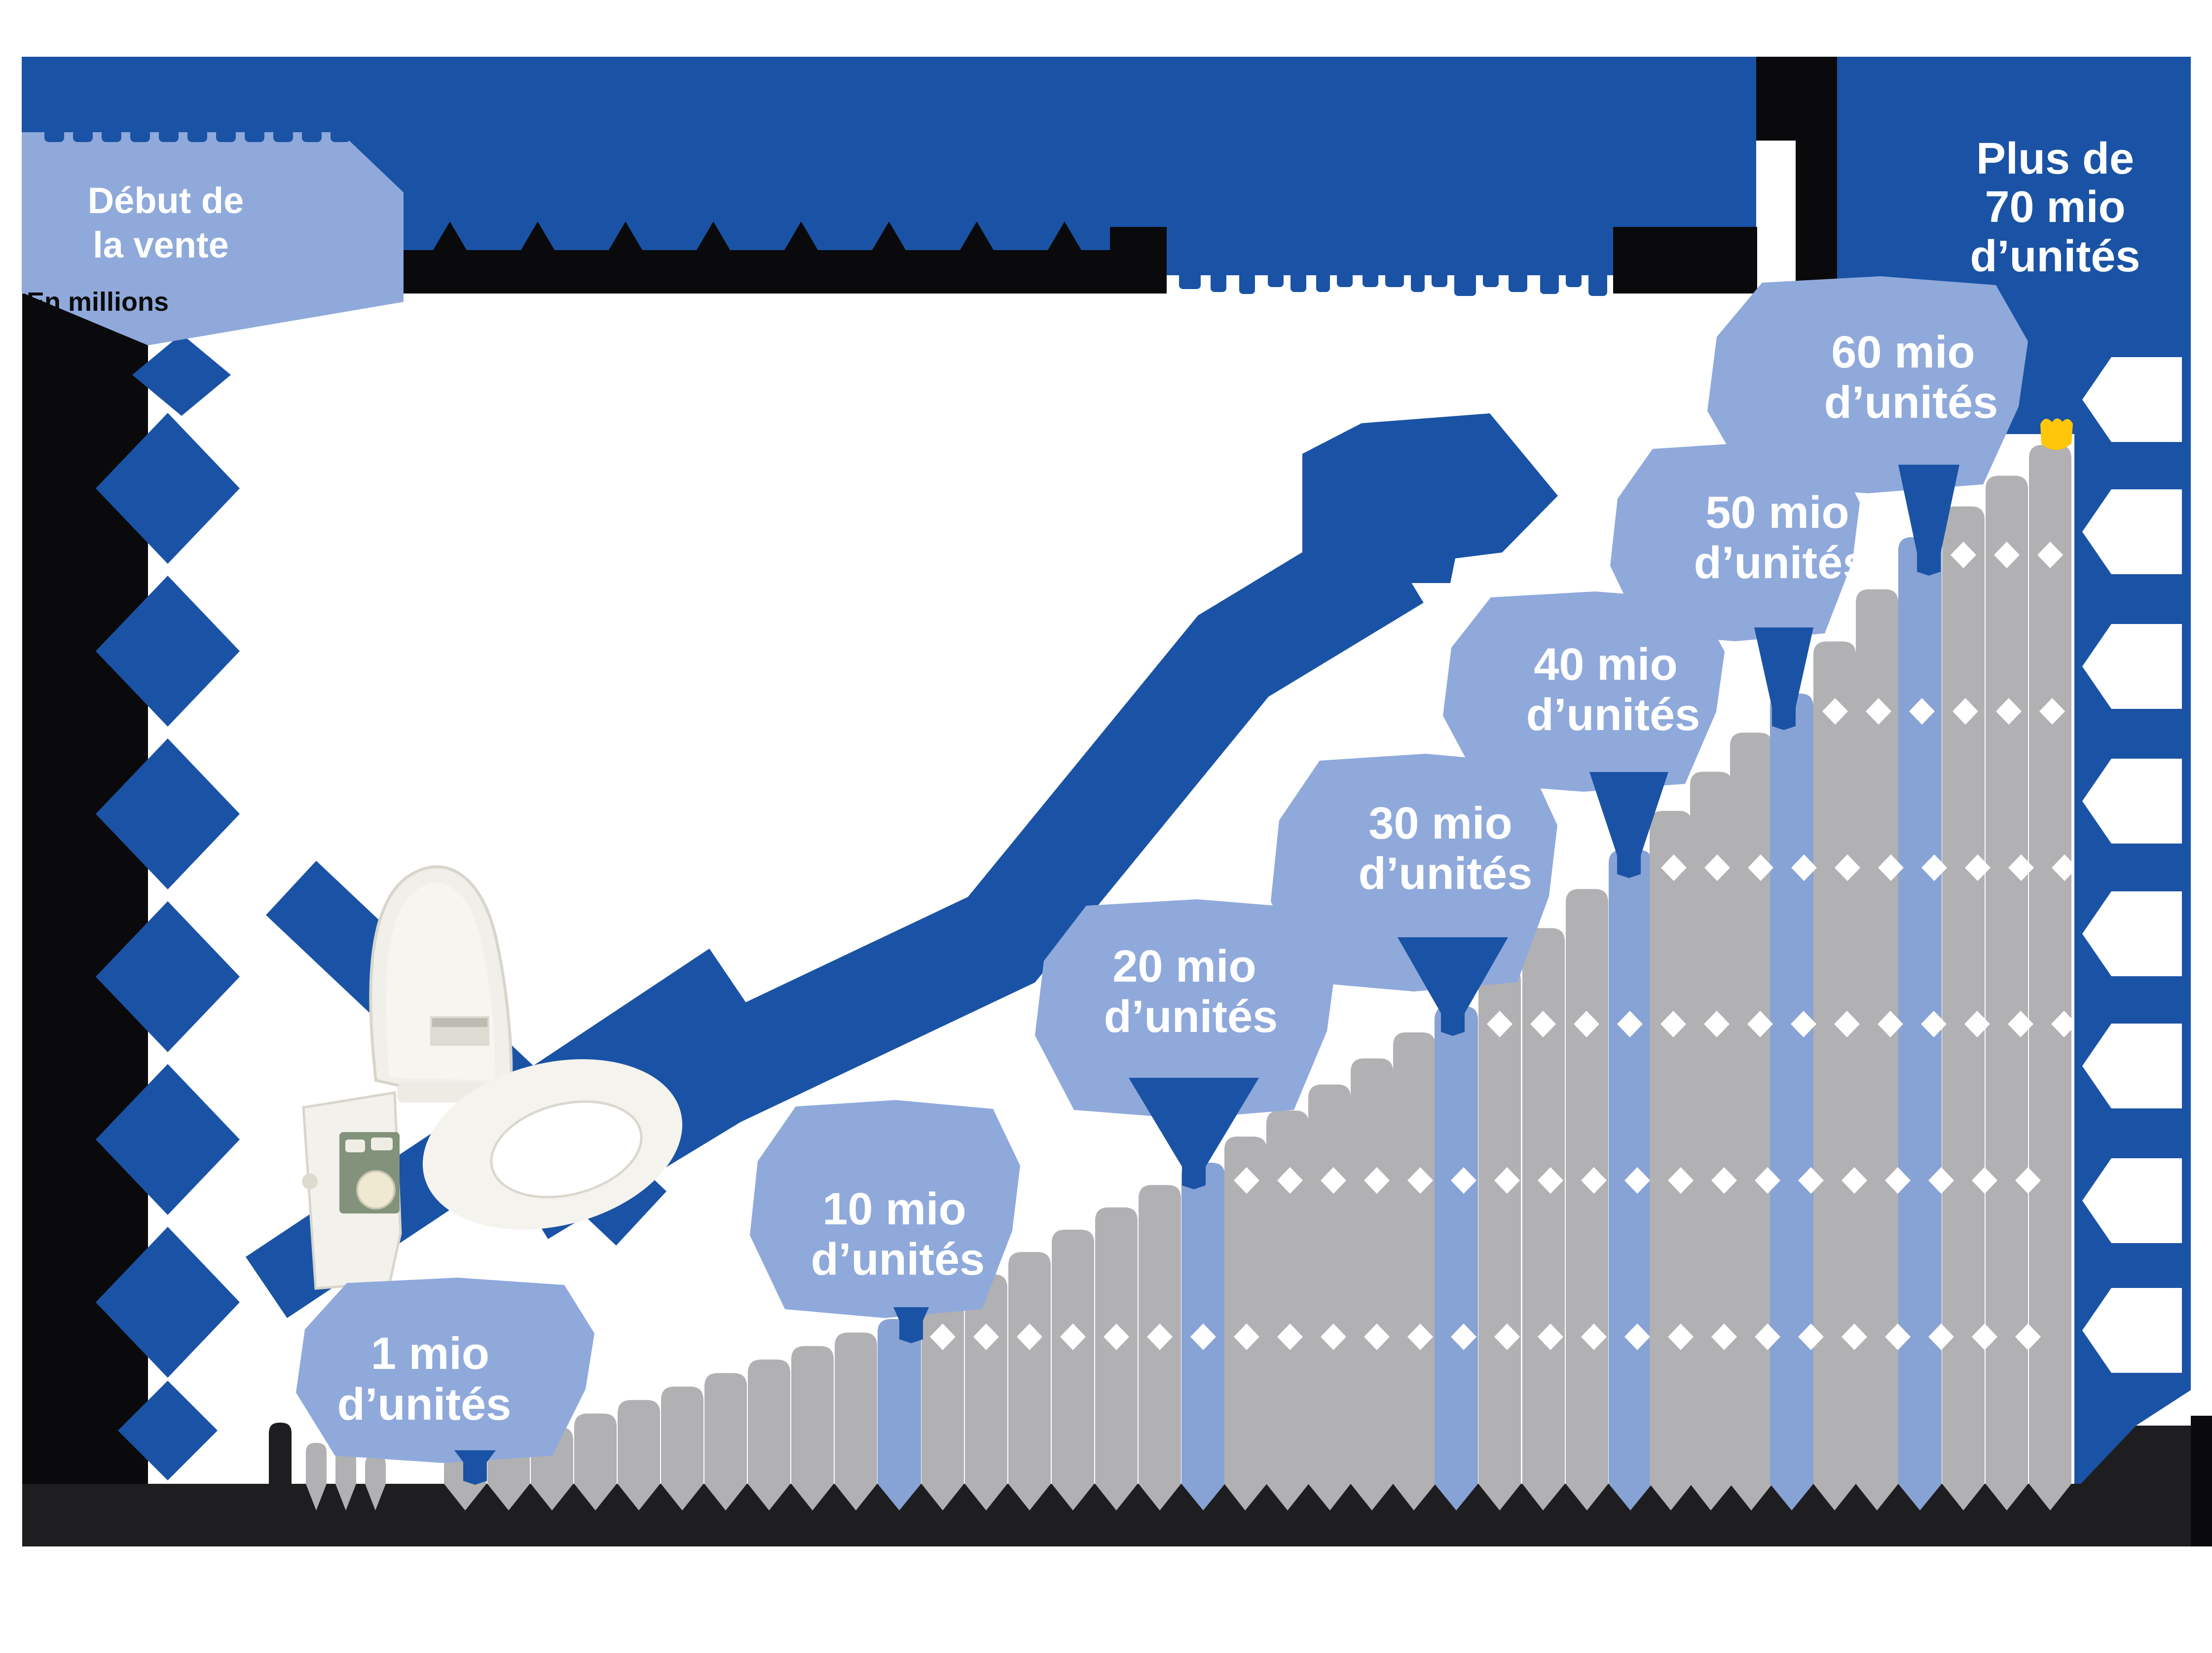 Image resolution: width=2212 pixels, height=1653 pixels. Describe the element at coordinates (161, 244) in the screenshot. I see `svg-text: la vente` at that location.